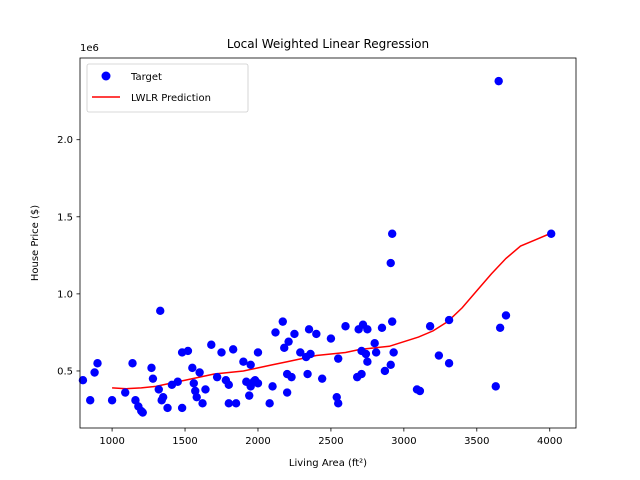  Describe the element at coordinates (328, 44) in the screenshot. I see `chart-title: Local Weighted Linear Regression` at that location.